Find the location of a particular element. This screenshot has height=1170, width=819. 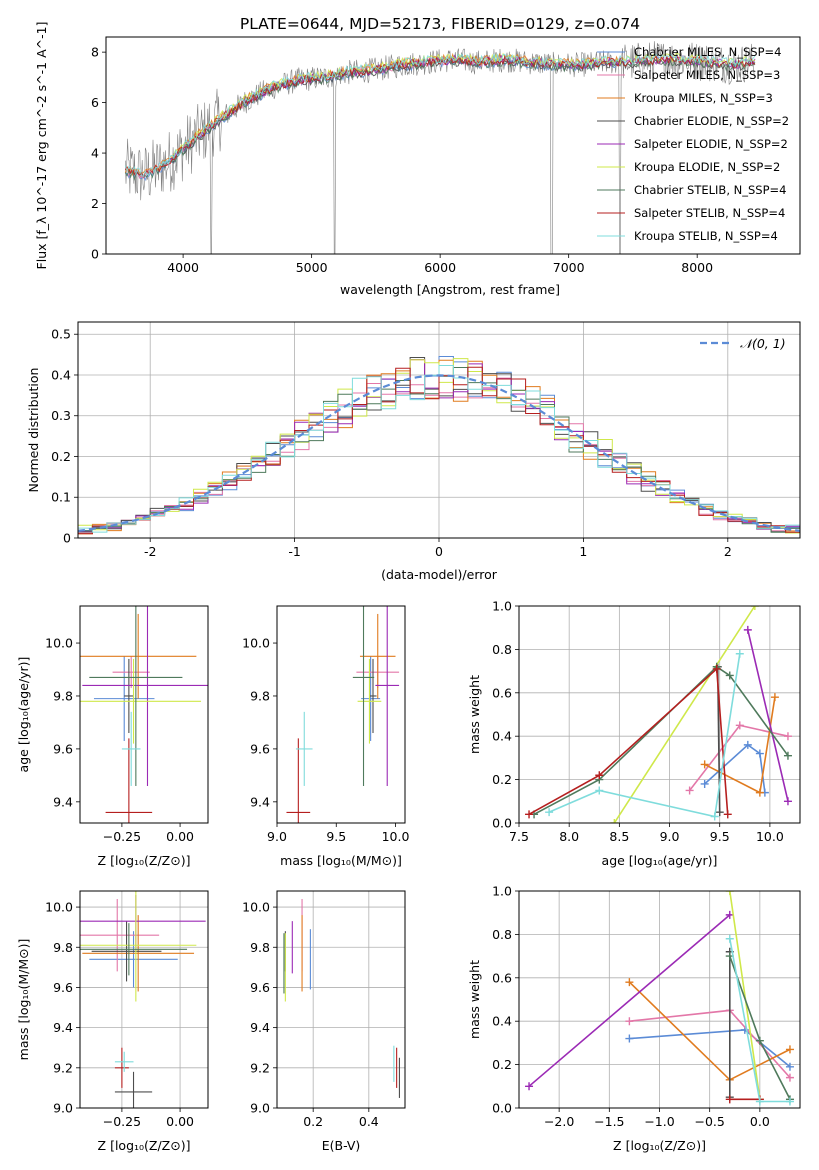

x-tick-label: −1.0 is located at coordinates (659, 1121).